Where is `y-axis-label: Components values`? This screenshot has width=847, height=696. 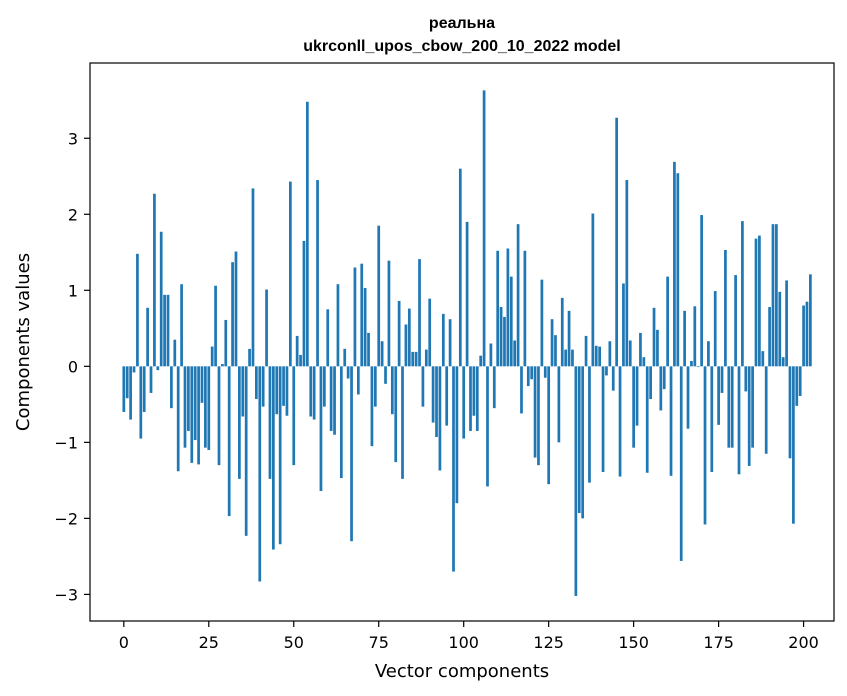 y-axis-label: Components values is located at coordinates (23, 342).